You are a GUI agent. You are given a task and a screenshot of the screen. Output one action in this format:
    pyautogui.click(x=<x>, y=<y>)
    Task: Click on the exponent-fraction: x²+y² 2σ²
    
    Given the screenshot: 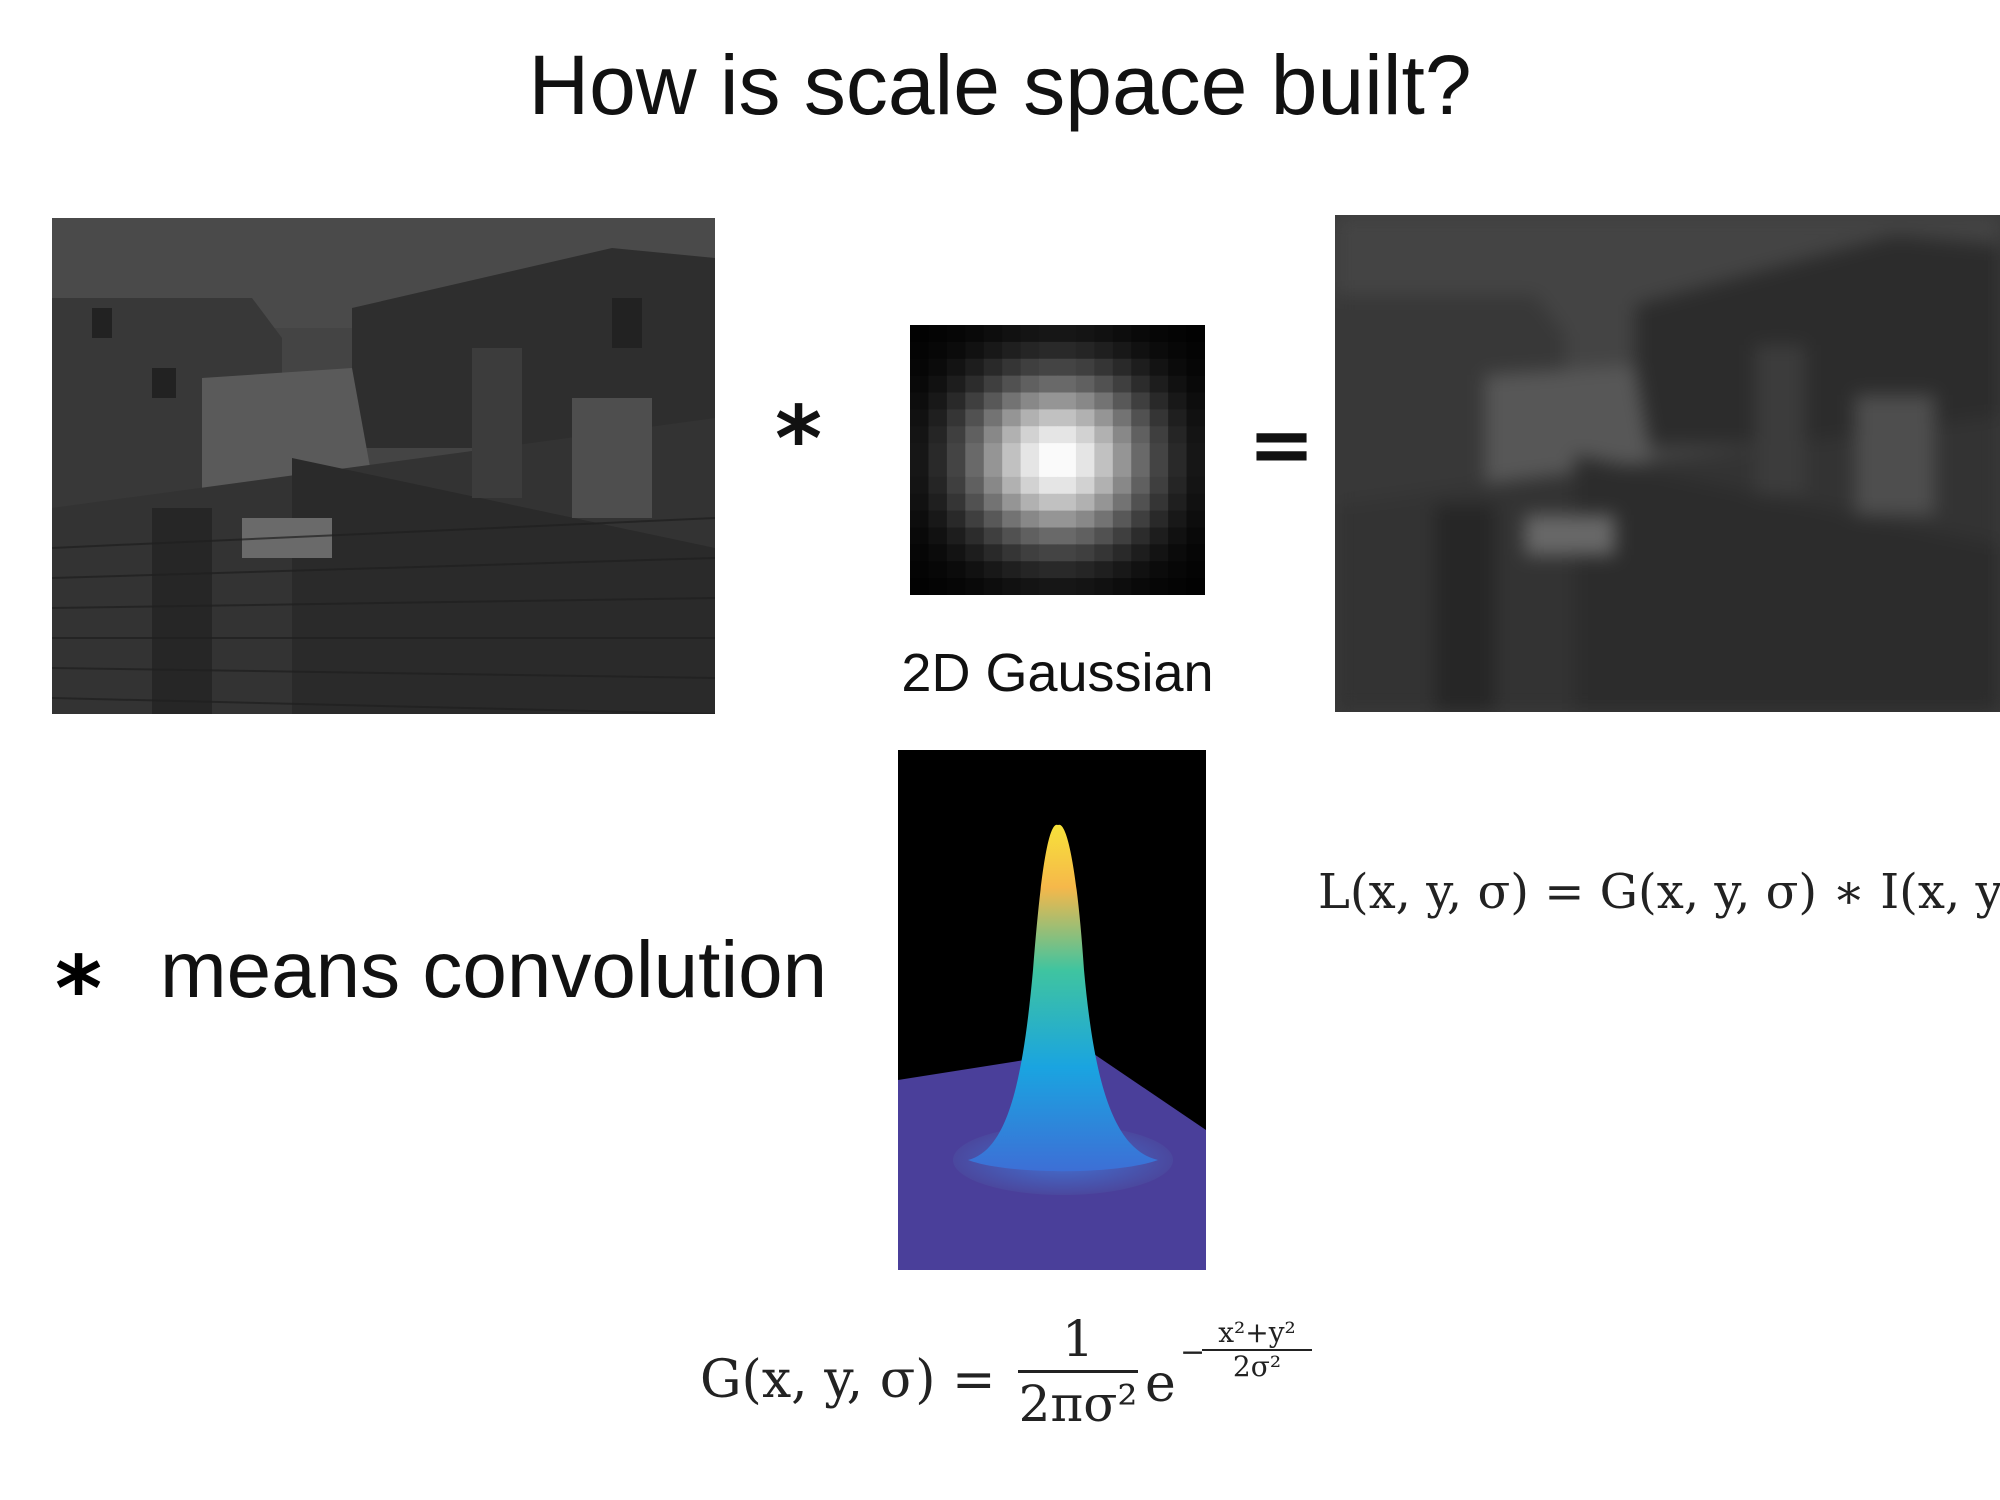 What is the action you would take?
    pyautogui.click(x=1257, y=1350)
    